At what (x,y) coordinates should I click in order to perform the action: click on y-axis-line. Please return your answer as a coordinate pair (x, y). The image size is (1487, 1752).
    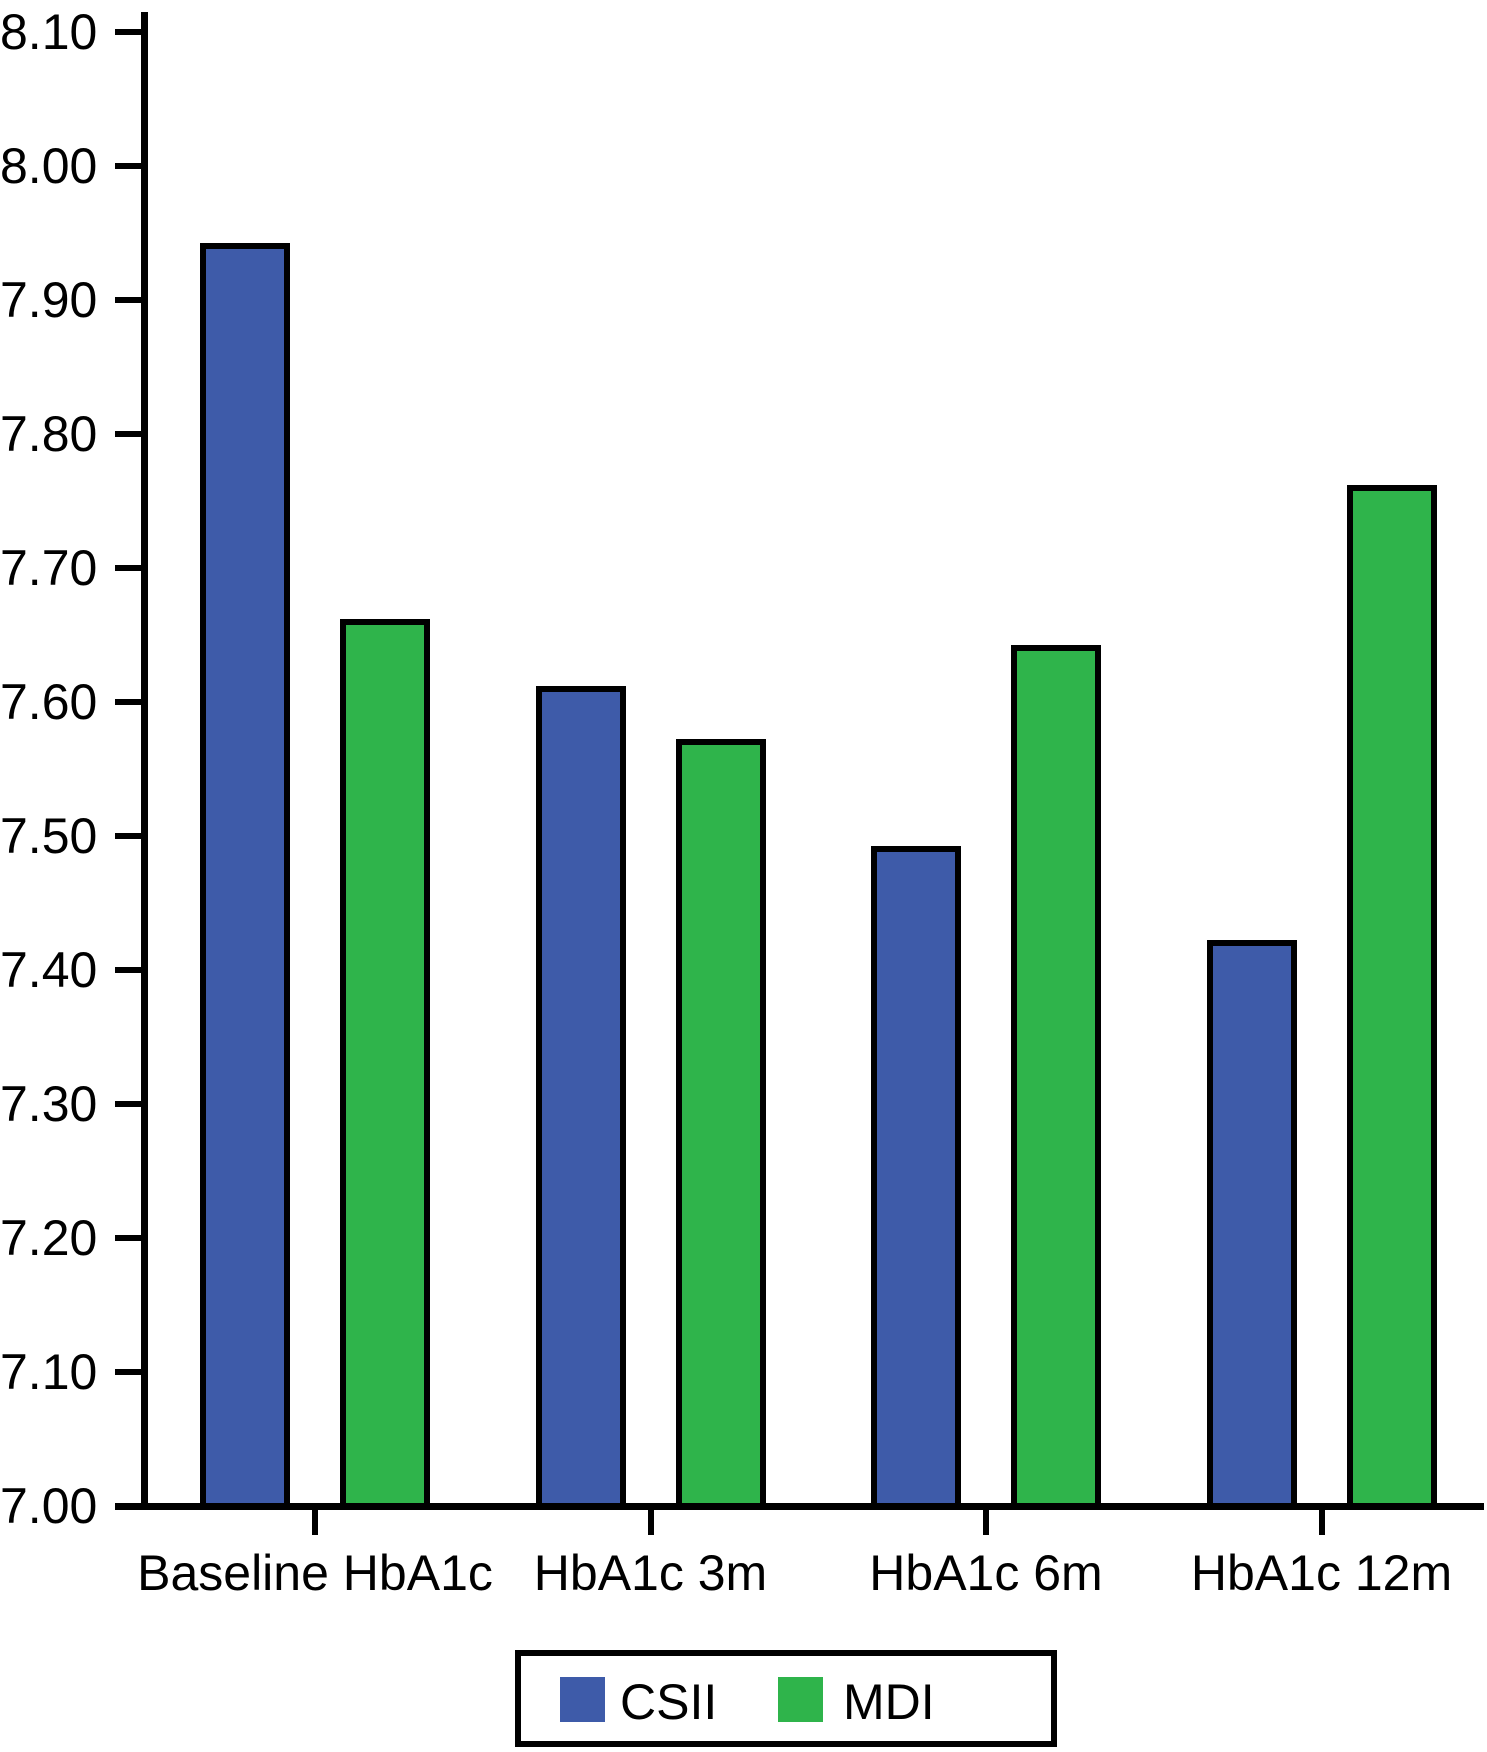
    Looking at the image, I should click on (144, 761).